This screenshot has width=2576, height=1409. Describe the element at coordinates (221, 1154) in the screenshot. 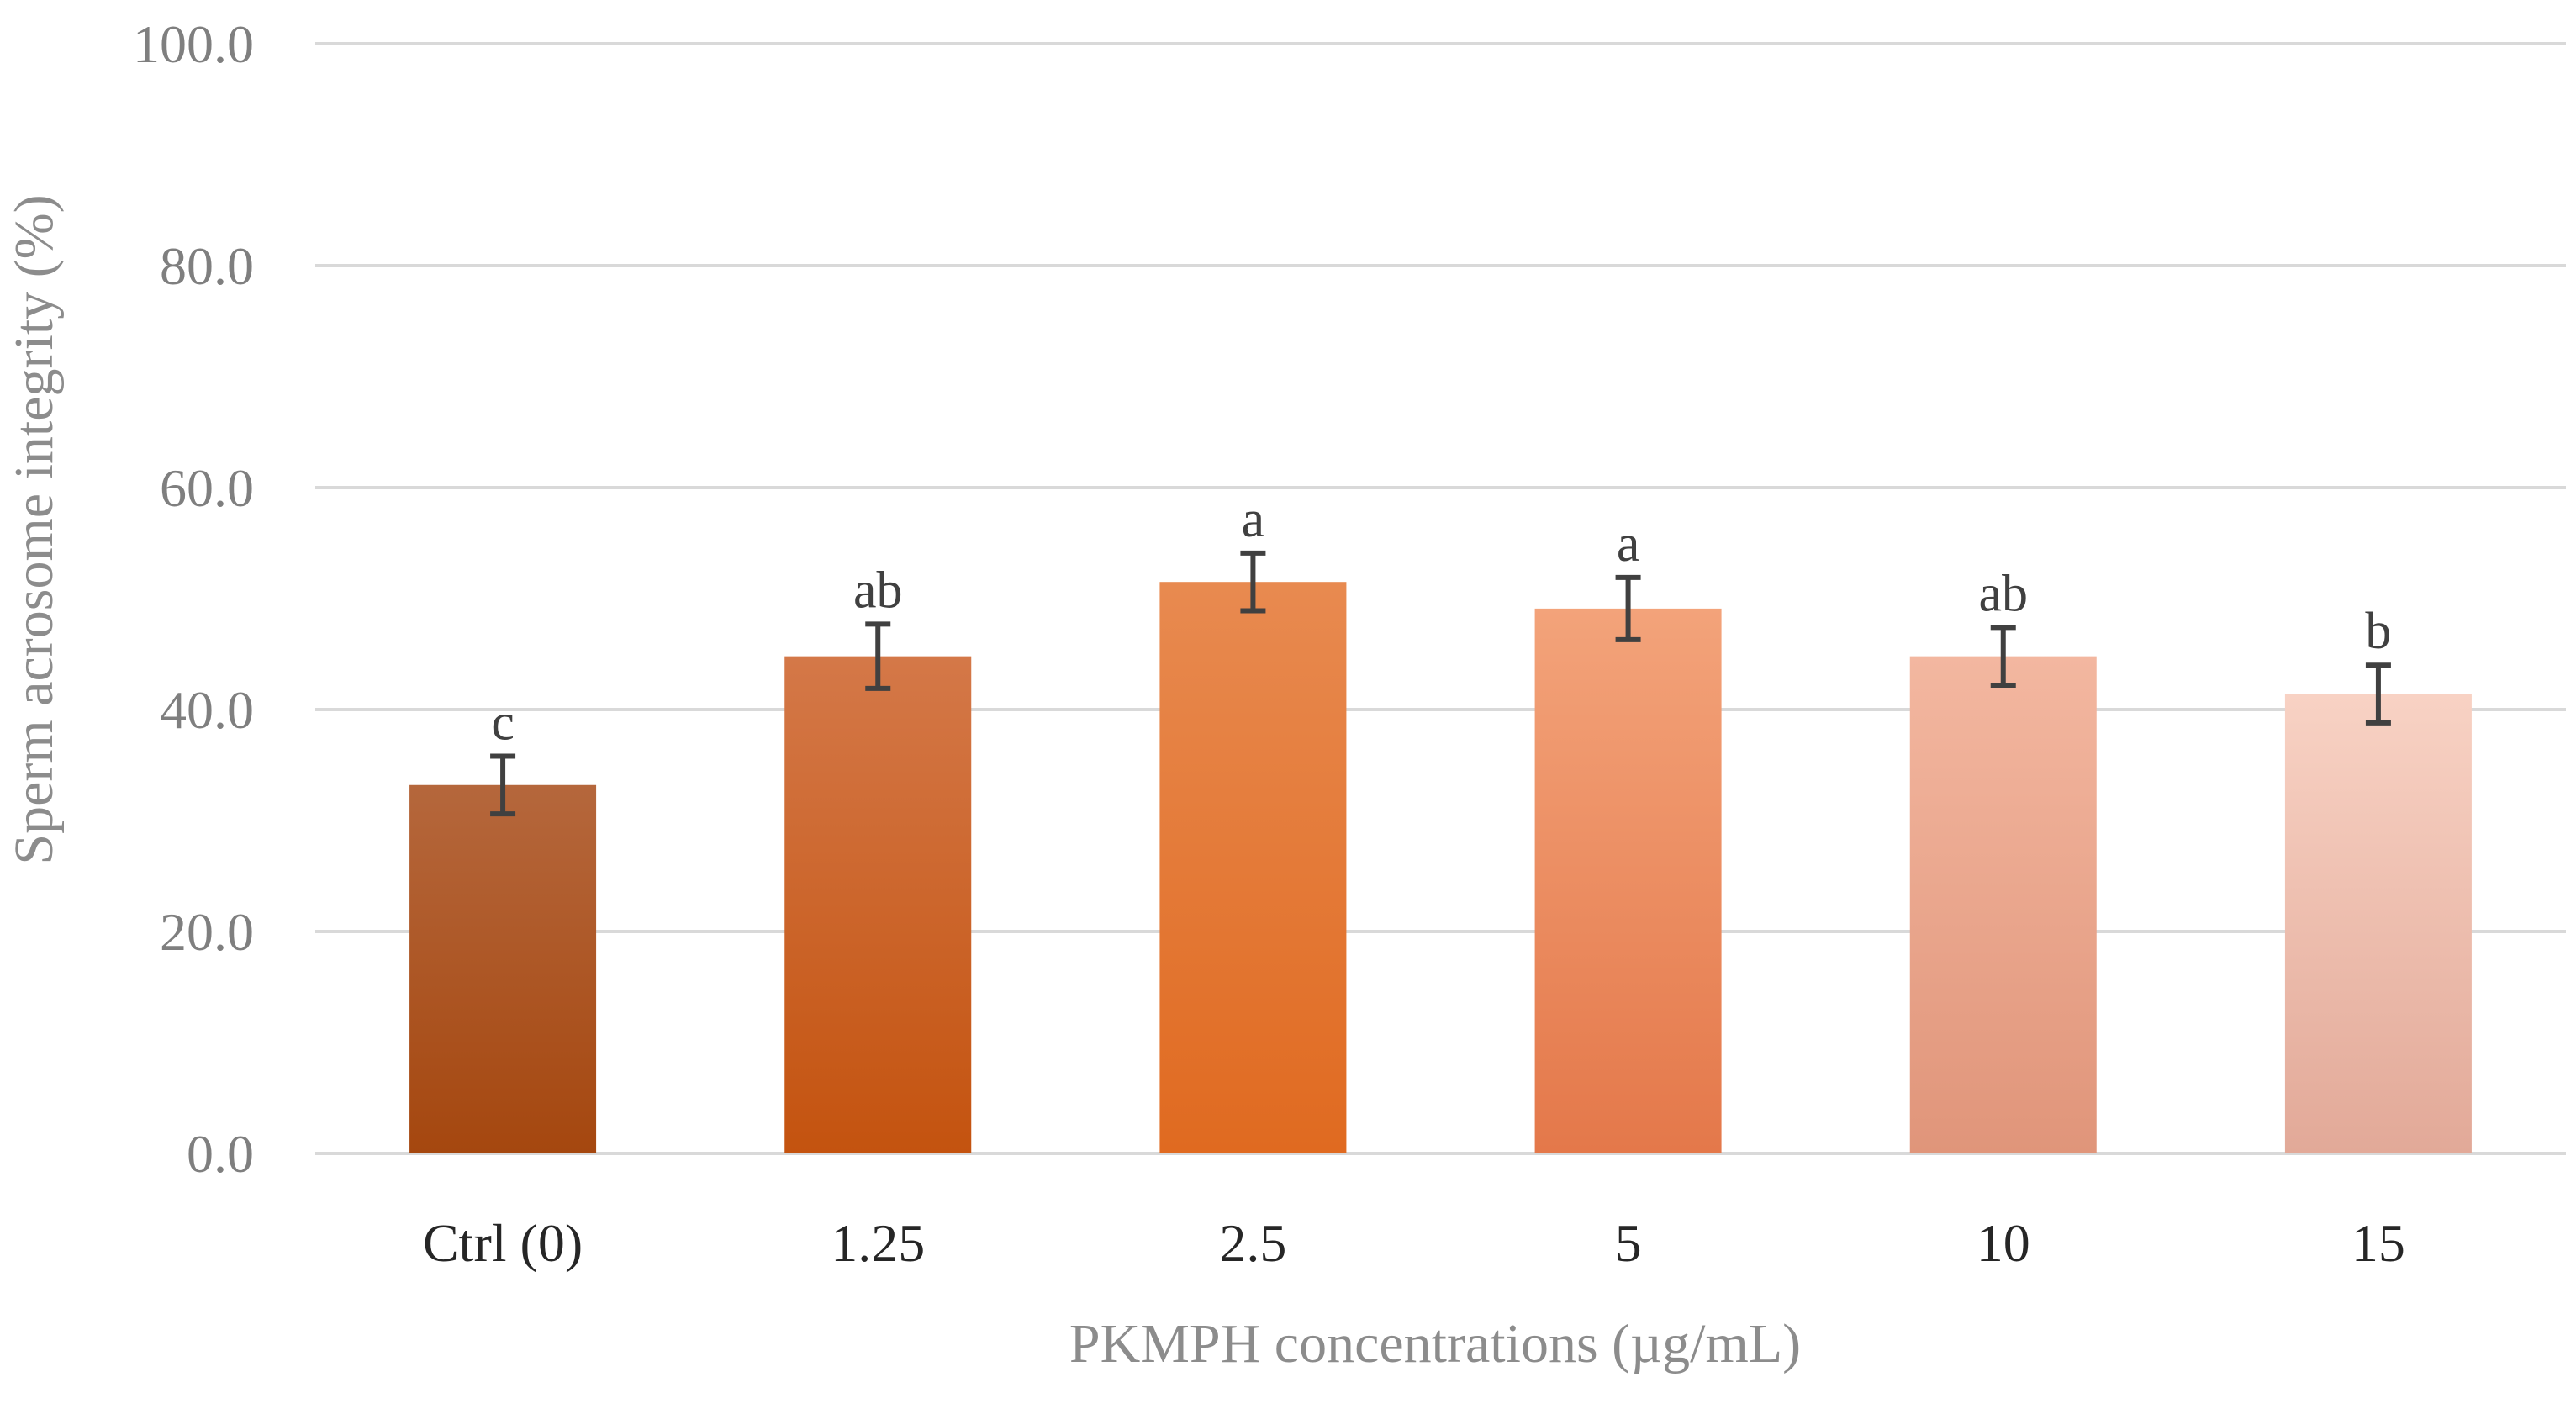

I see `y-tick-label: 0.0` at that location.